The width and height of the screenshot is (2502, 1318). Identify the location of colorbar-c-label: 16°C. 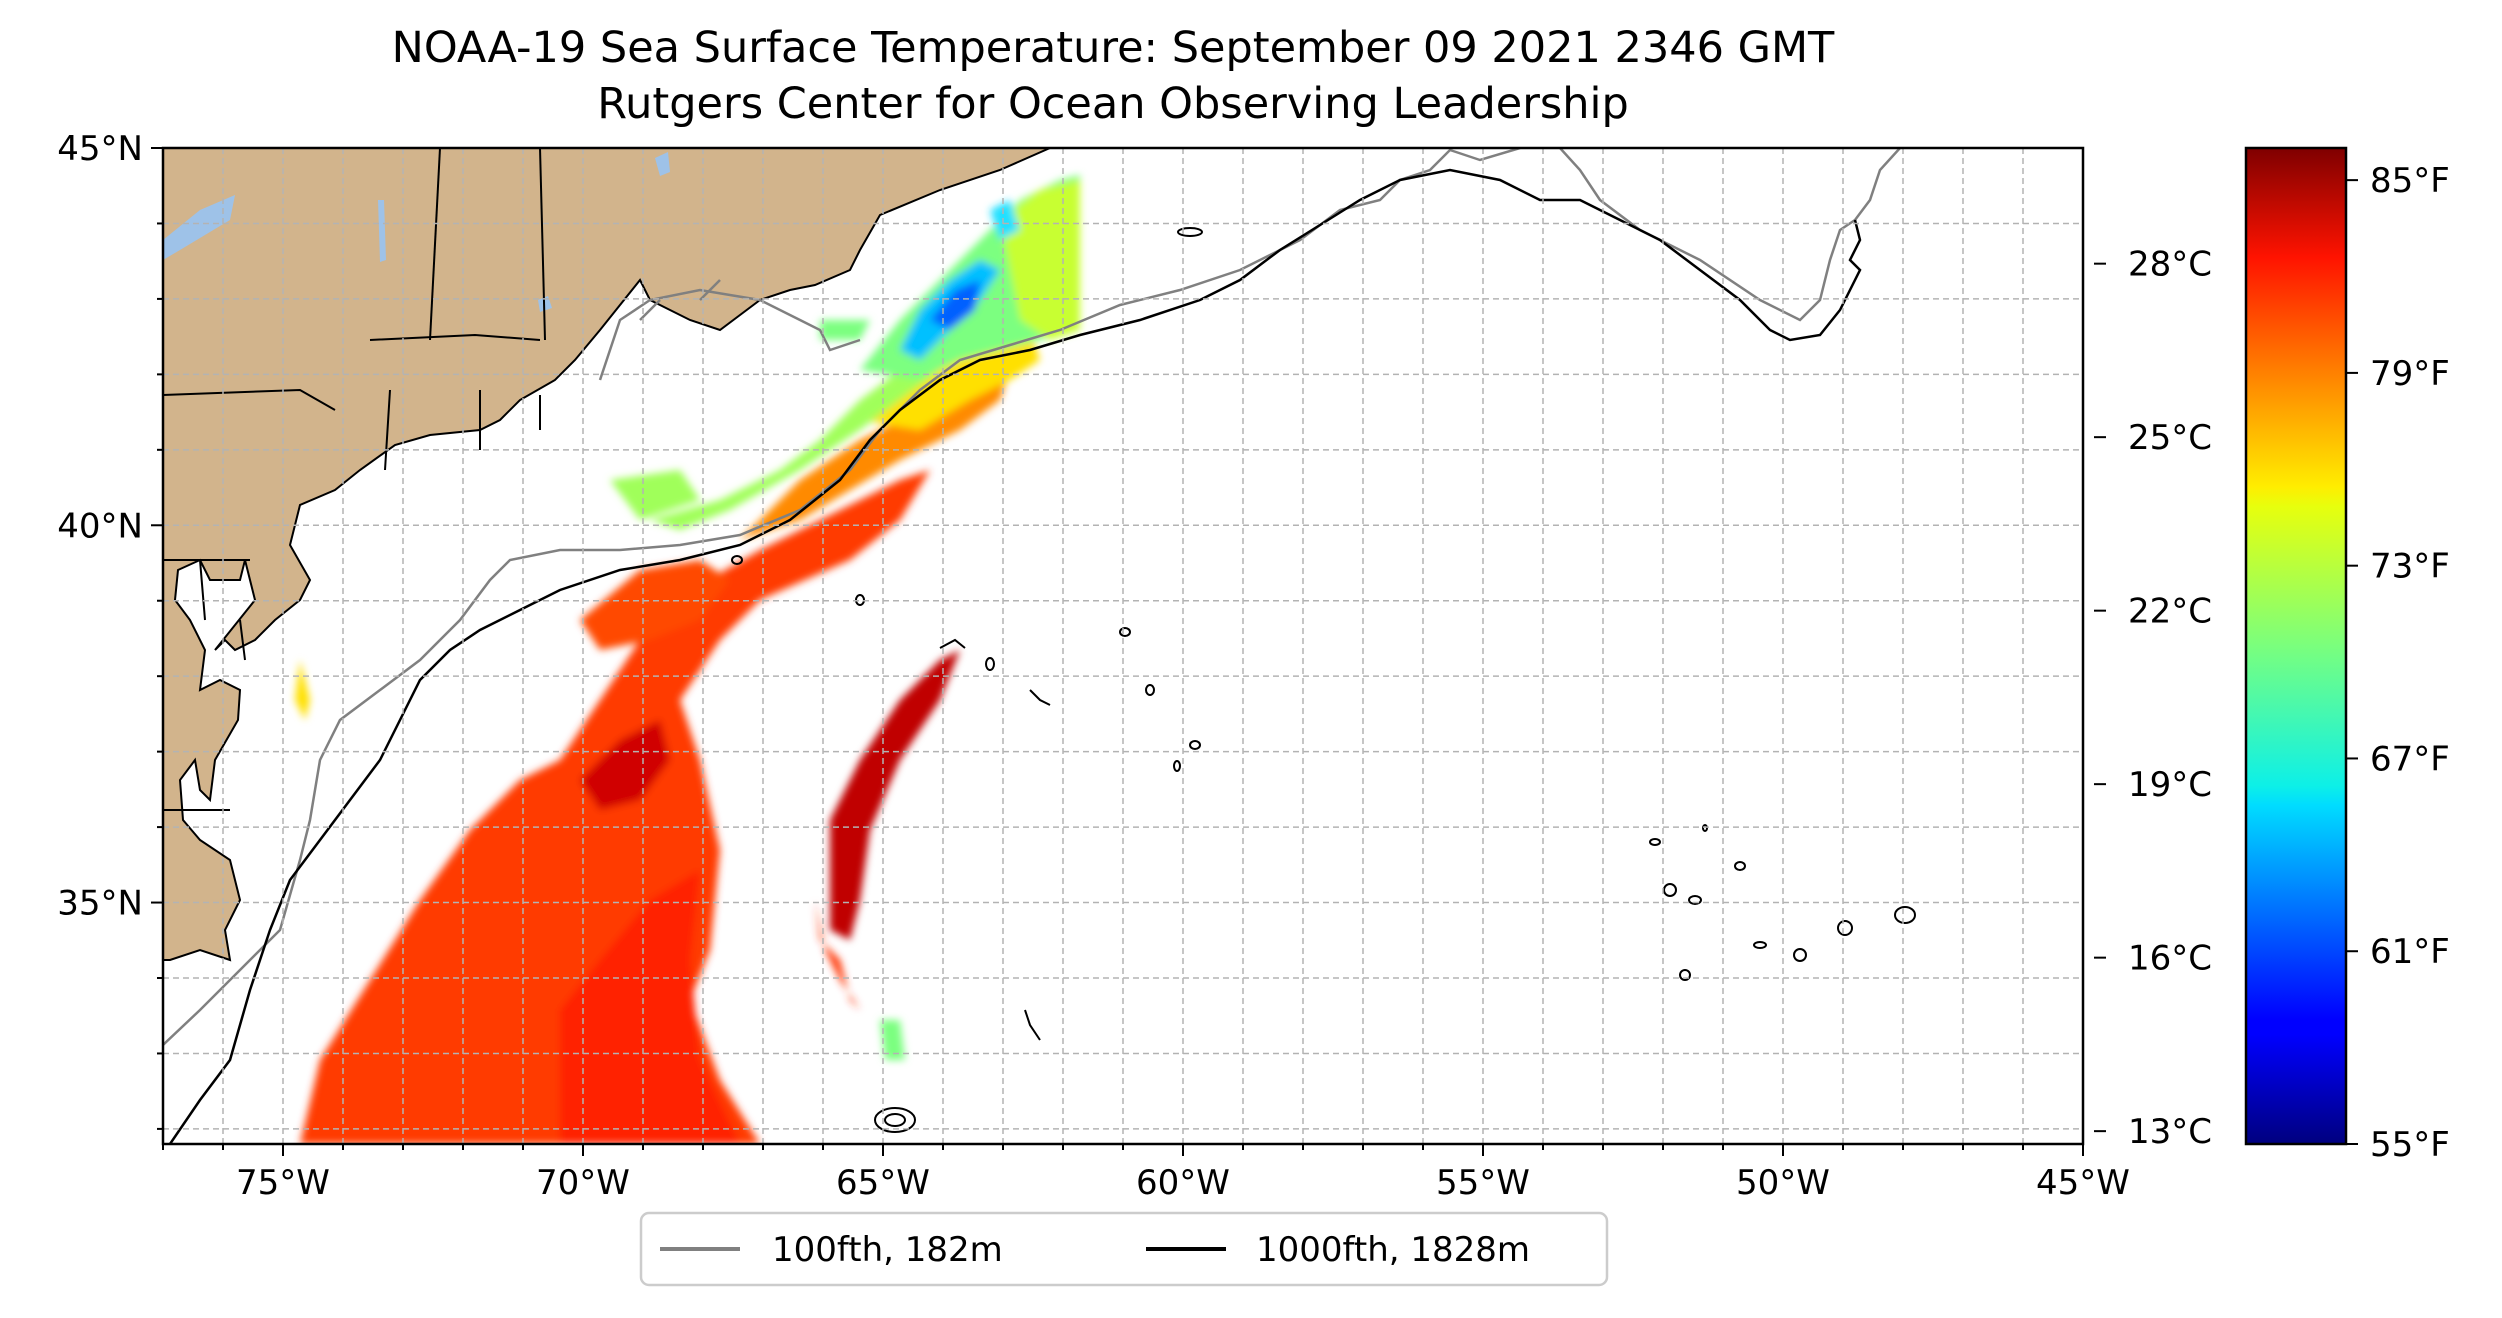
(2170, 959).